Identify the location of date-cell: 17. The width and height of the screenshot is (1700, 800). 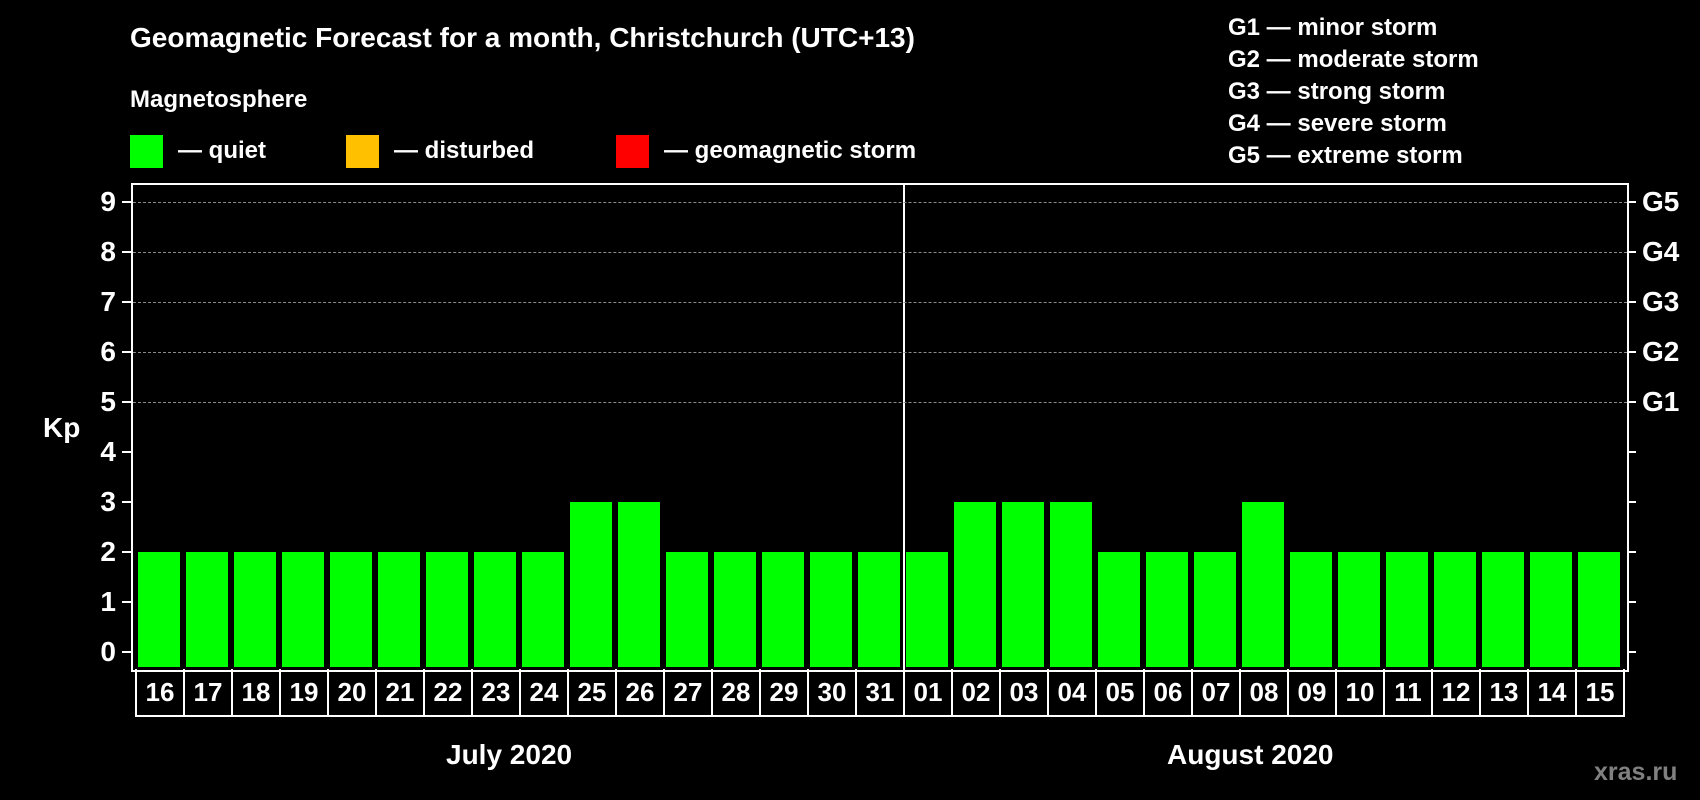
(207, 692).